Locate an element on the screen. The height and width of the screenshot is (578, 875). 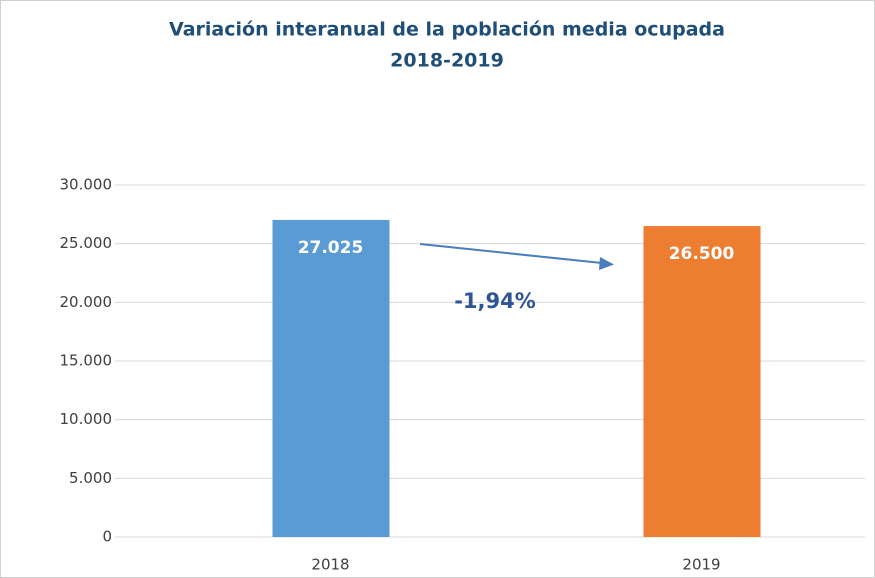
chart-subtitle: 2018-2019 is located at coordinates (447, 61).